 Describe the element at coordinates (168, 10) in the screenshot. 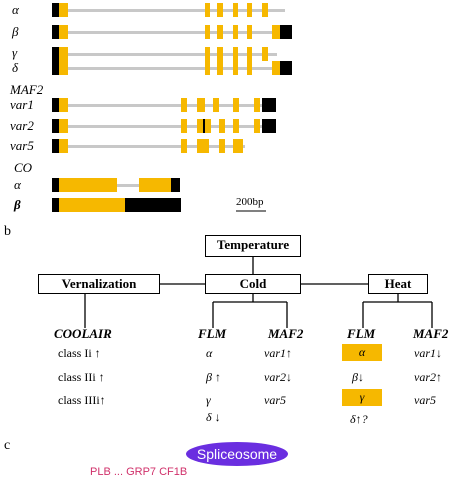

I see `flm-alpha-track` at that location.